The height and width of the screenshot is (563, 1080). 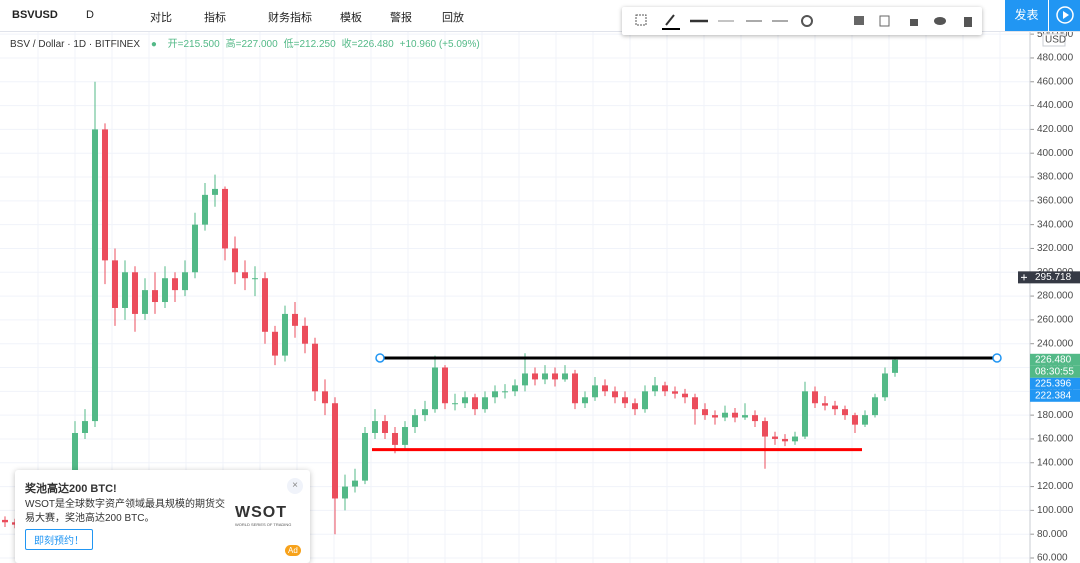 I want to click on crosshair-plus, so click(x=1024, y=277).